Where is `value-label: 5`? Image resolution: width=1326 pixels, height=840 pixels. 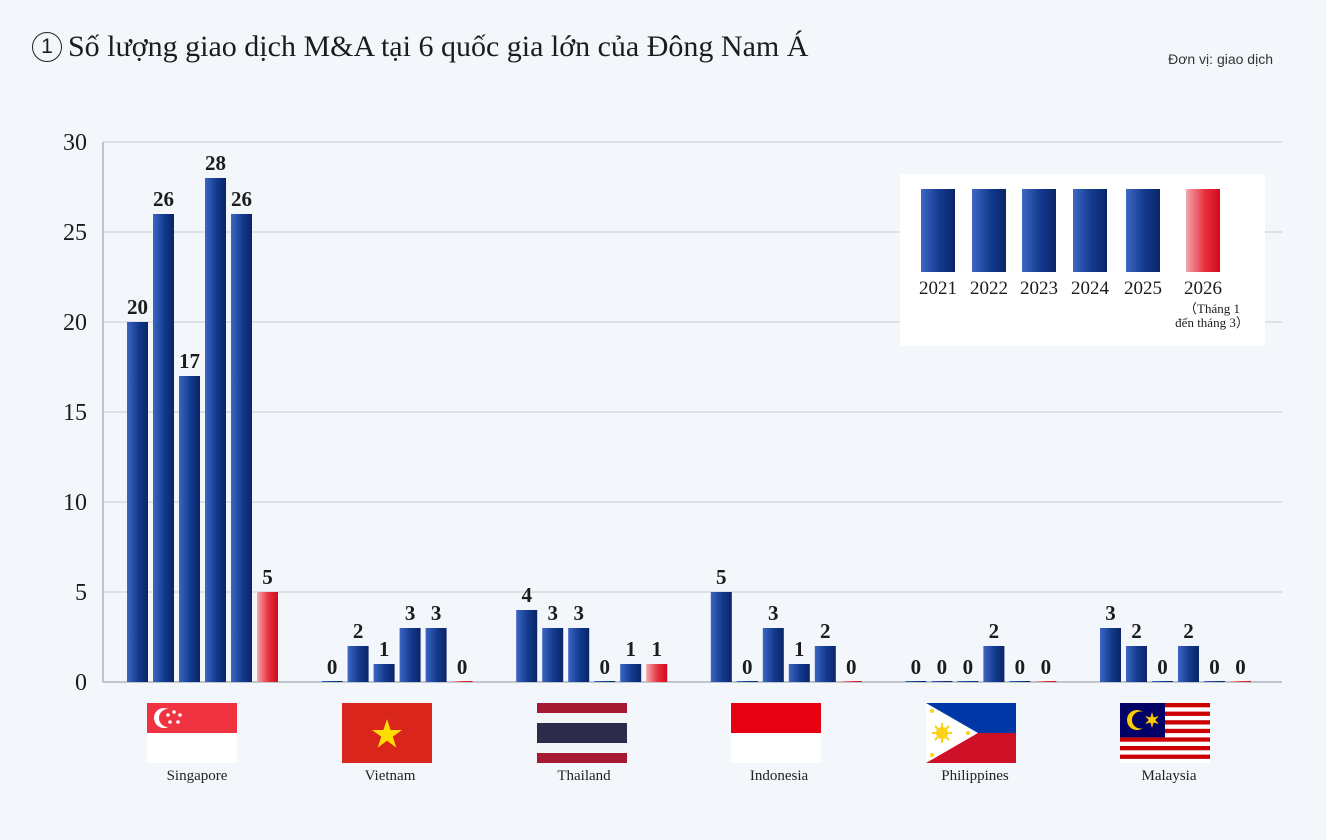 value-label: 5 is located at coordinates (721, 577).